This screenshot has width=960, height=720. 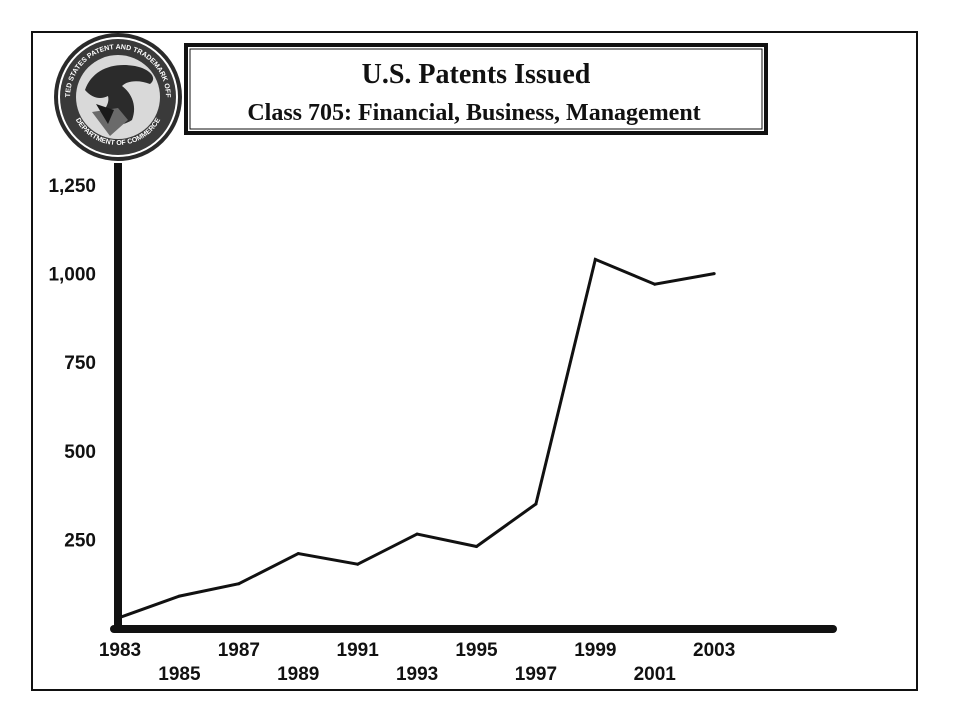 What do you see at coordinates (714, 650) in the screenshot?
I see `x-tick-label-2003: 2003` at bounding box center [714, 650].